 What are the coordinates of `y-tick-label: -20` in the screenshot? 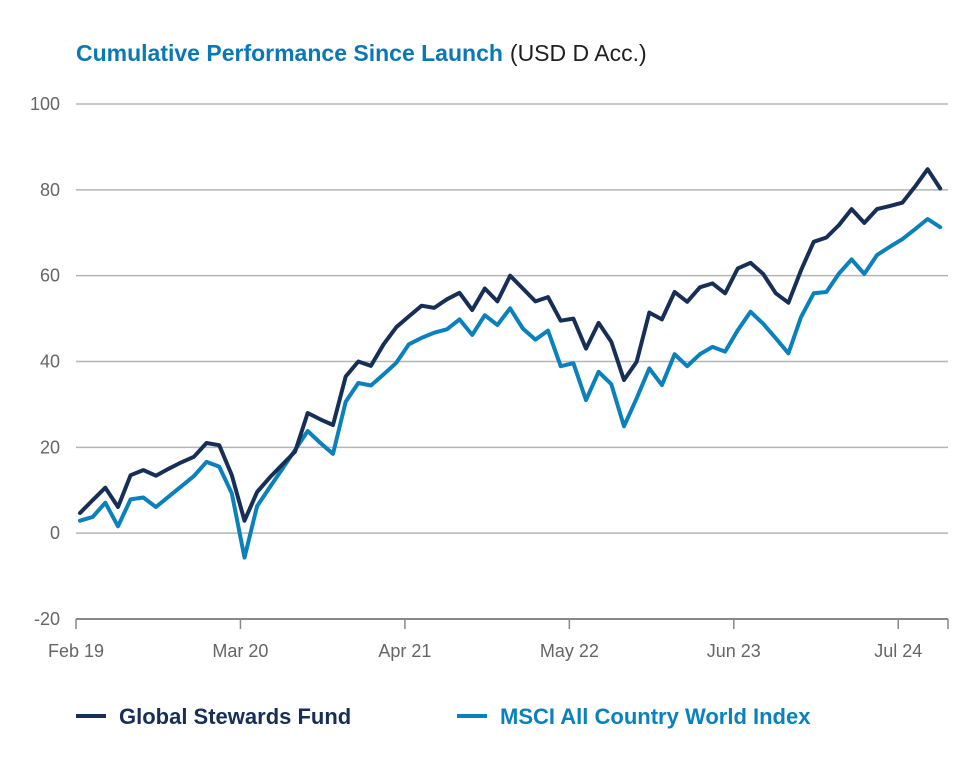 It's located at (47, 619).